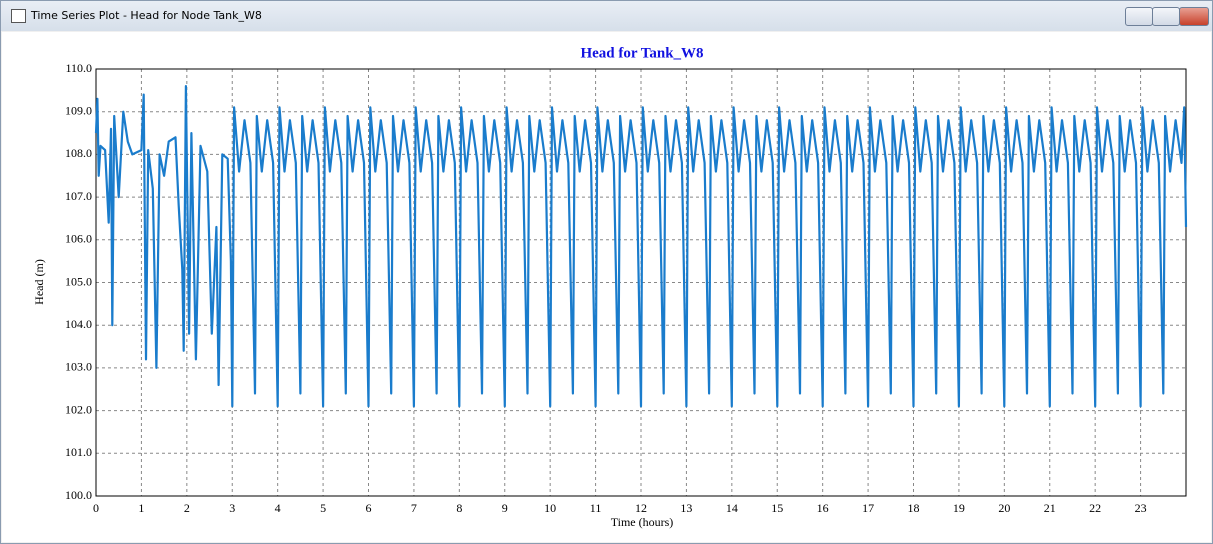 This screenshot has width=1213, height=544. I want to click on x-tick-label: 4, so click(278, 508).